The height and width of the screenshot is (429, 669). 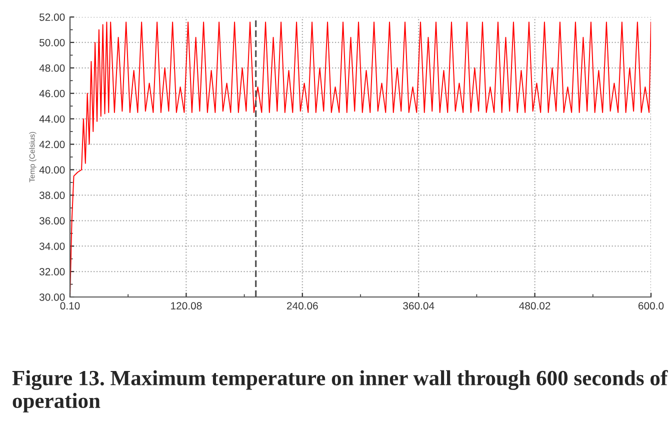 I want to click on x-tick-label: 240.06, so click(x=302, y=306).